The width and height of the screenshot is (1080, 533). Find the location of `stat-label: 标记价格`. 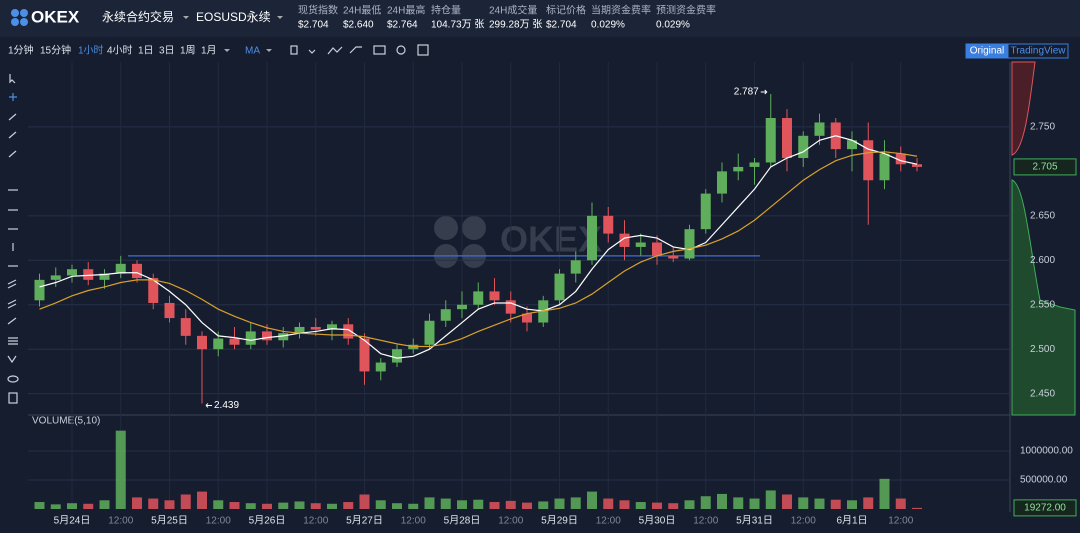

stat-label: 标记价格 is located at coordinates (566, 10).